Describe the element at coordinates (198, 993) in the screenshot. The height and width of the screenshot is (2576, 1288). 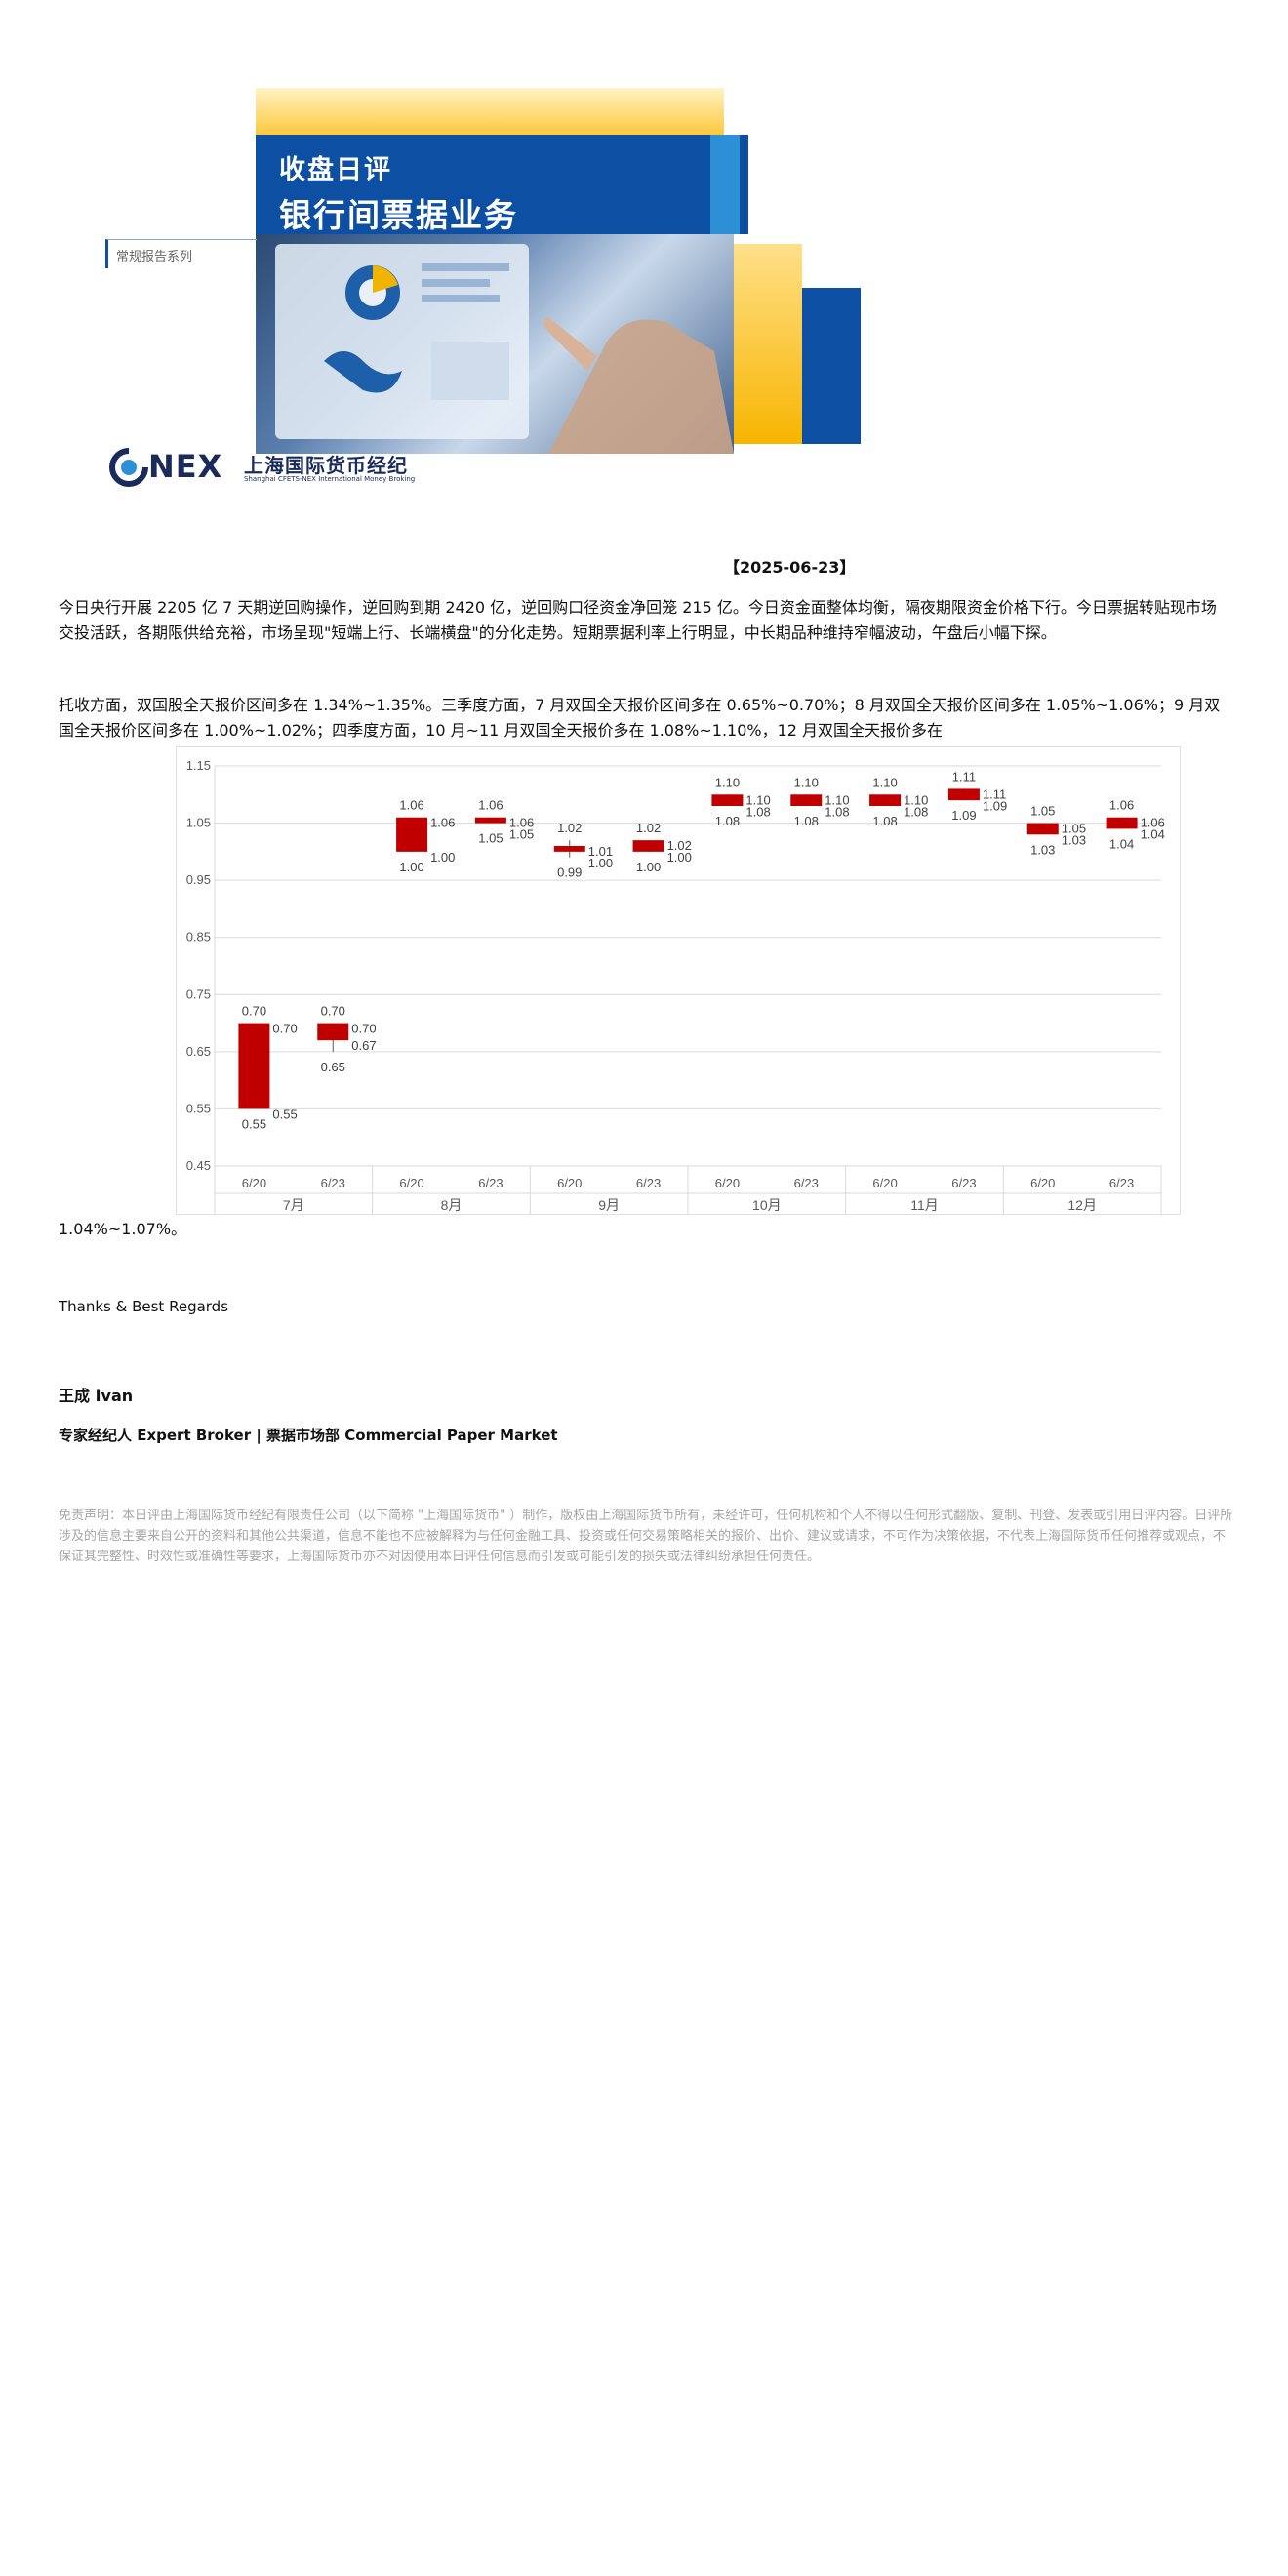
I see `y-tick-label: 0.75` at that location.